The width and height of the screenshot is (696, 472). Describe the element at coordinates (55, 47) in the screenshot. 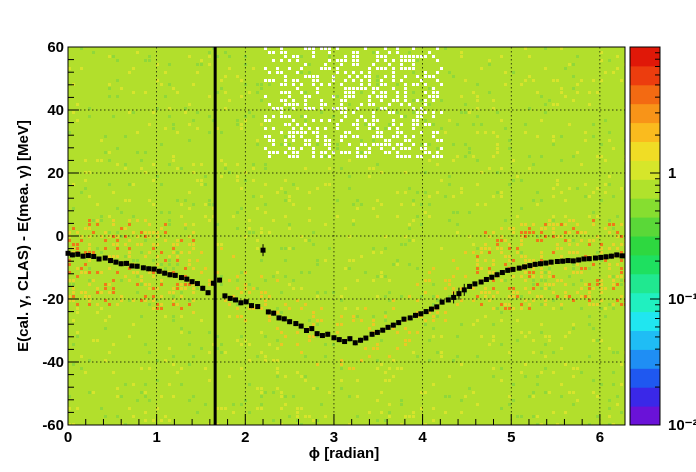

I see `y-tick-label: 60` at that location.